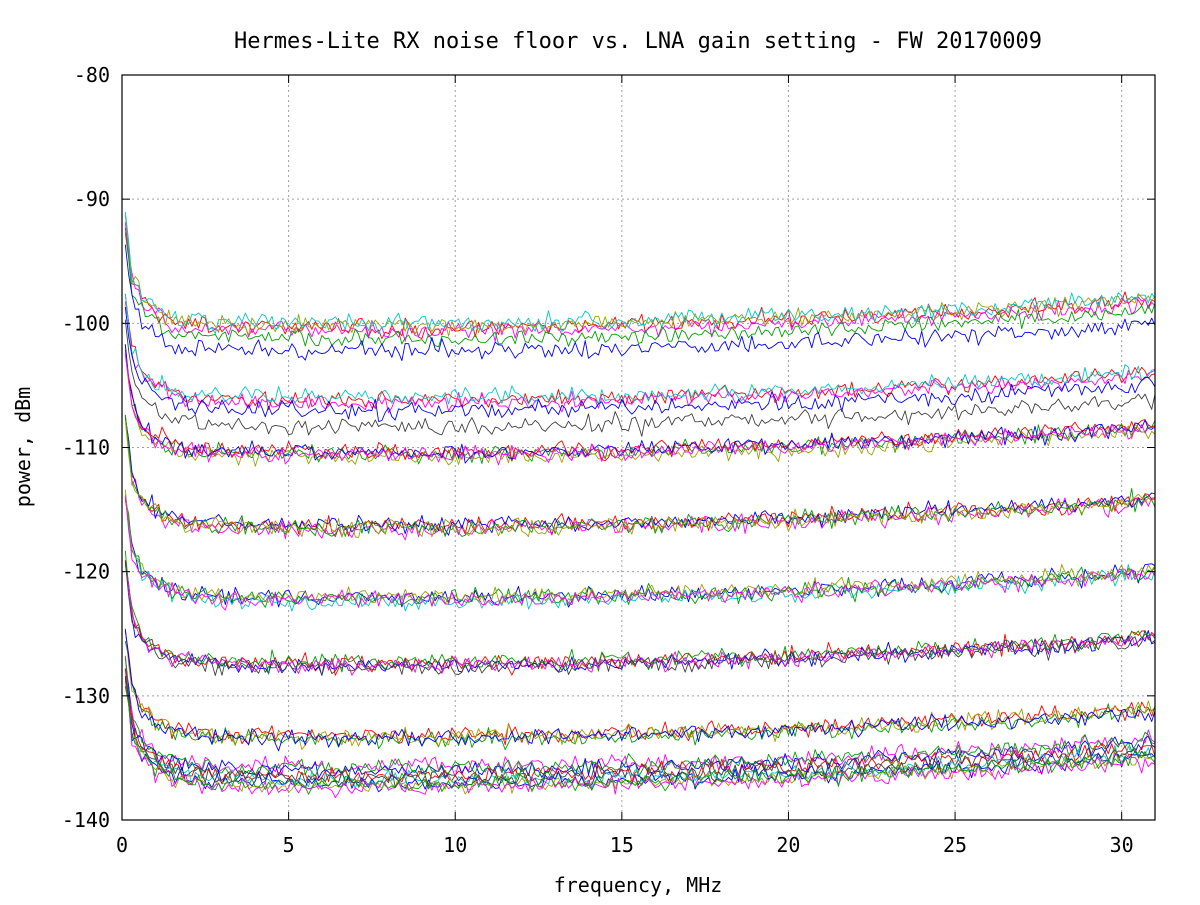 Image resolution: width=1200 pixels, height=905 pixels. I want to click on x-tick-label: 20, so click(788, 845).